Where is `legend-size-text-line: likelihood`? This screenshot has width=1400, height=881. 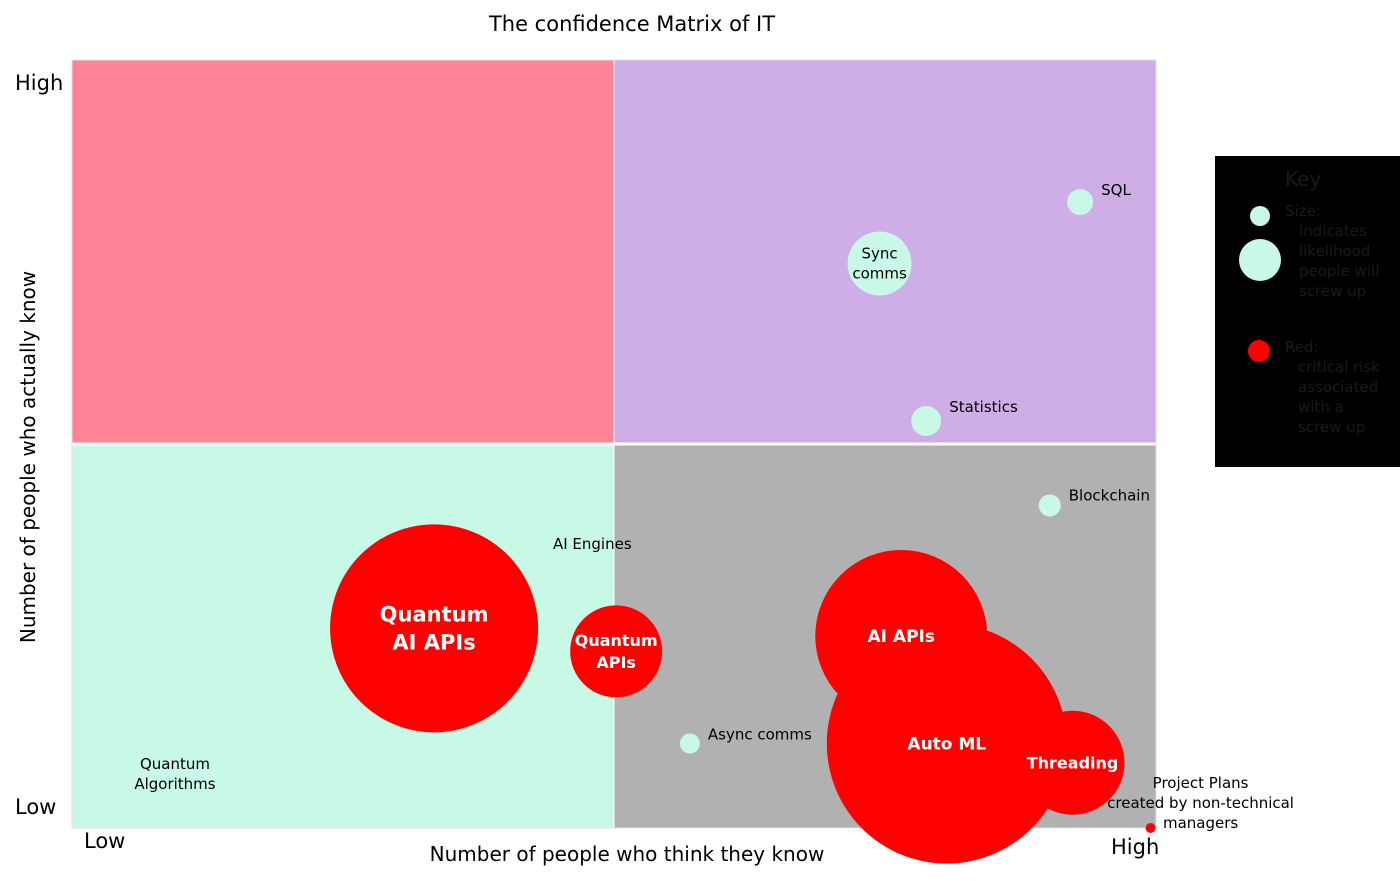 legend-size-text-line: likelihood is located at coordinates (1334, 251).